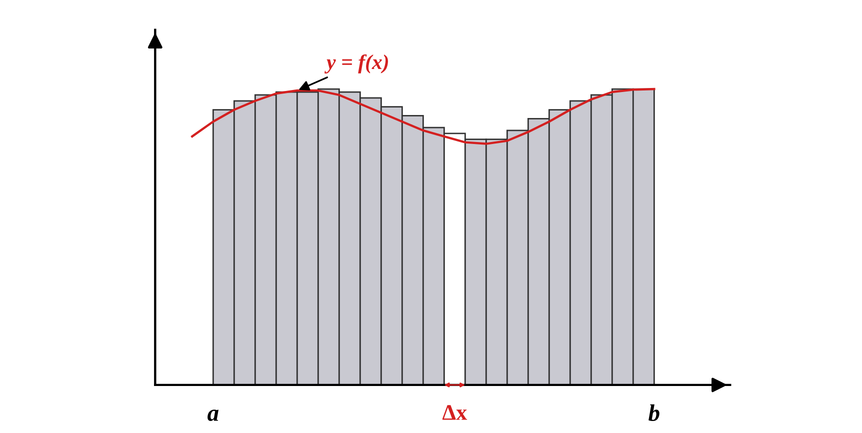 This screenshot has width=862, height=433. What do you see at coordinates (455, 412) in the screenshot?
I see `text: Δx` at bounding box center [455, 412].